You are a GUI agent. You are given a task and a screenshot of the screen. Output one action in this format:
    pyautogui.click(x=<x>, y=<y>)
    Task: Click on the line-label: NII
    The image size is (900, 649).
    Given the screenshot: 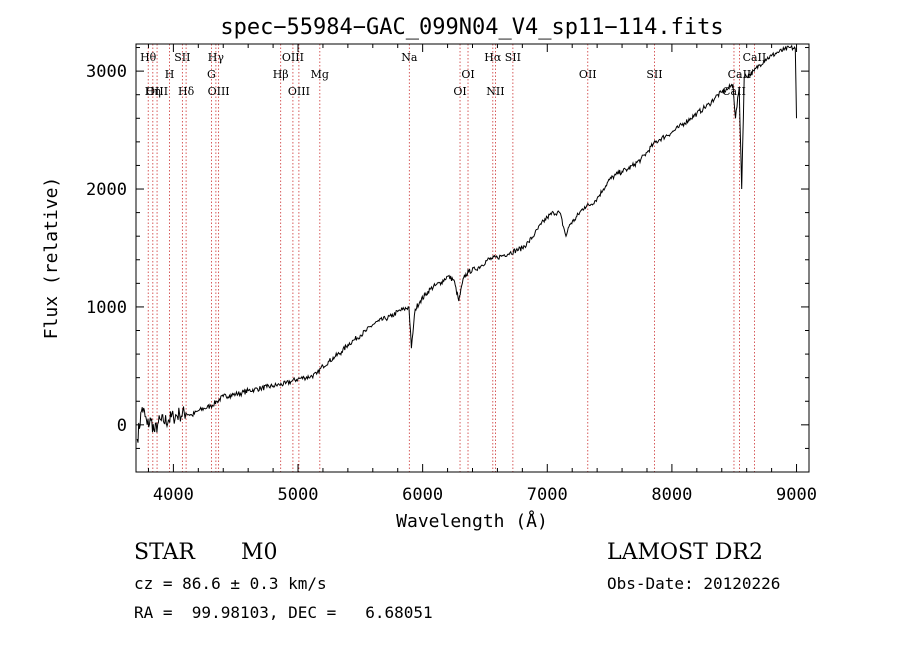 What is the action you would take?
    pyautogui.click(x=495, y=91)
    